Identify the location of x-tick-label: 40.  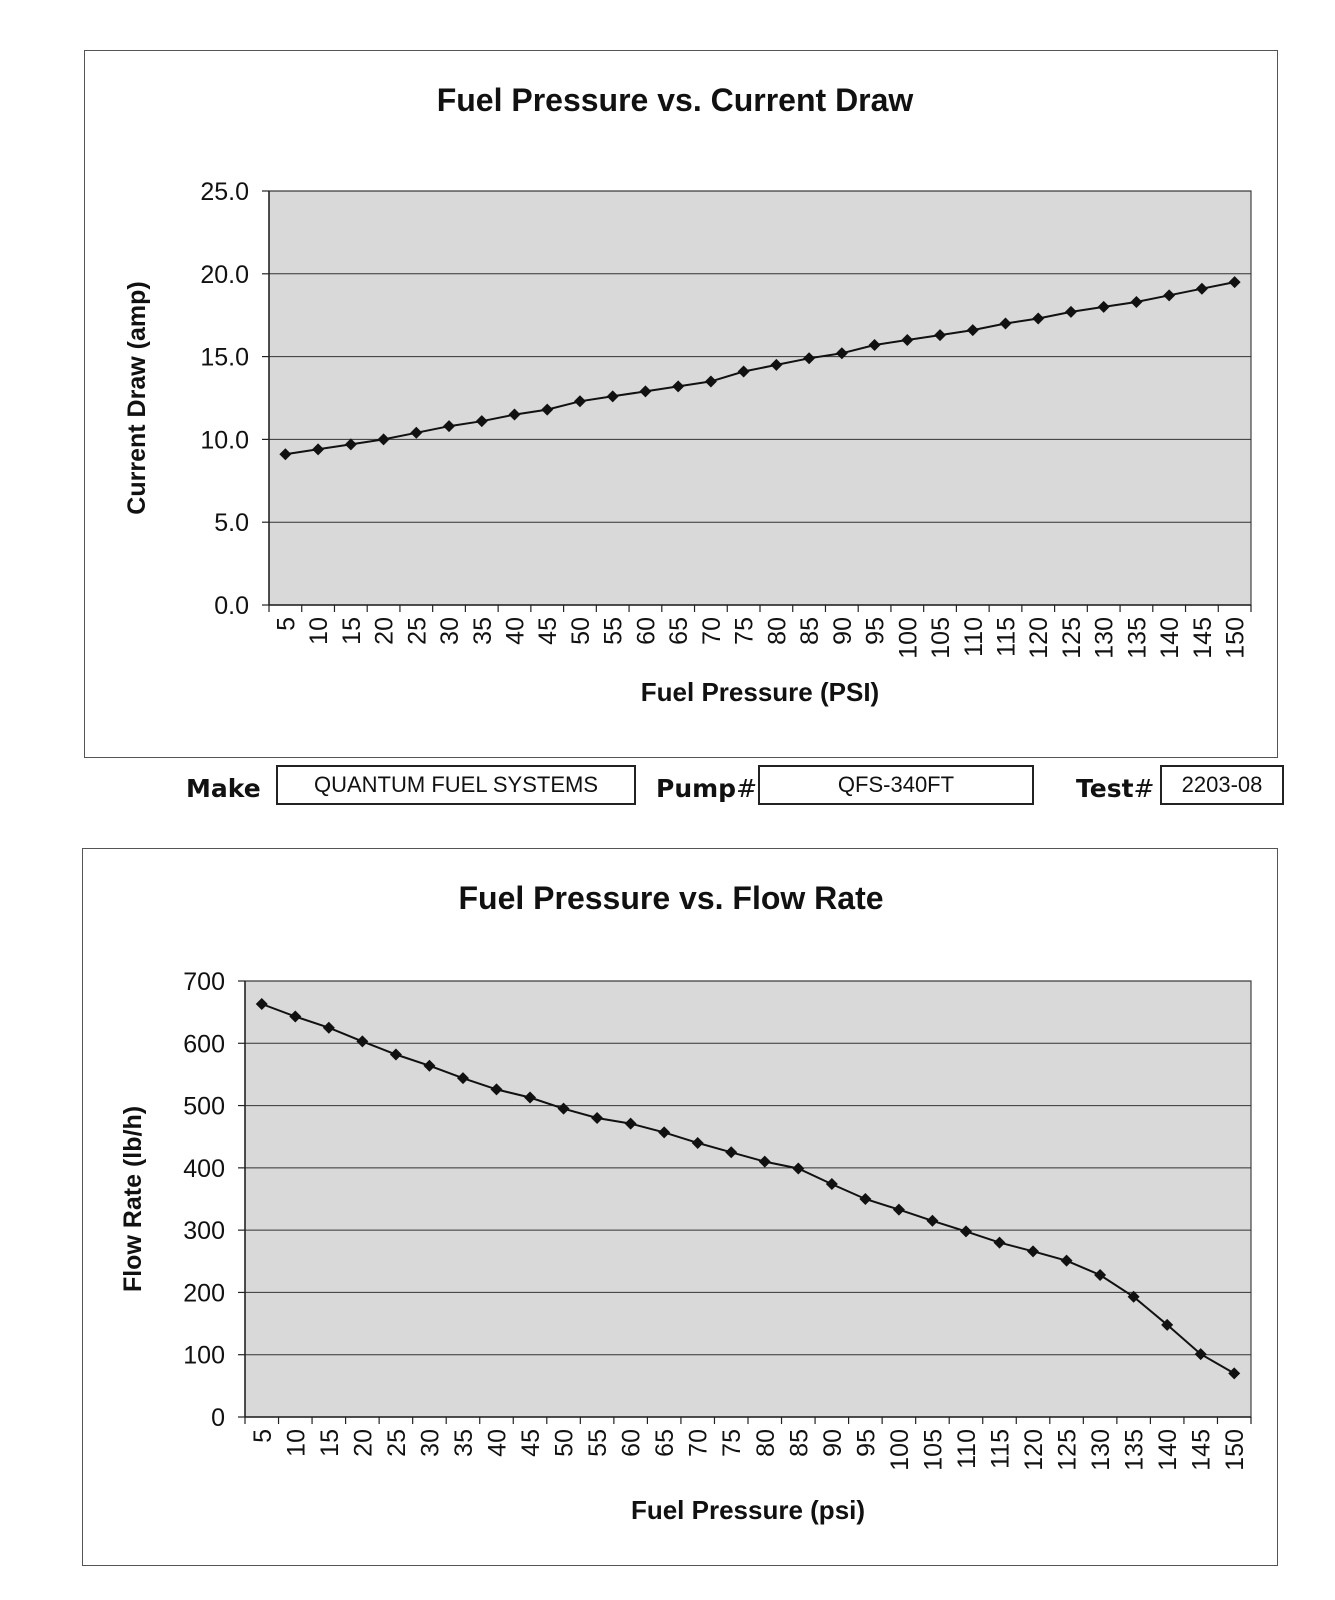
(498, 1443).